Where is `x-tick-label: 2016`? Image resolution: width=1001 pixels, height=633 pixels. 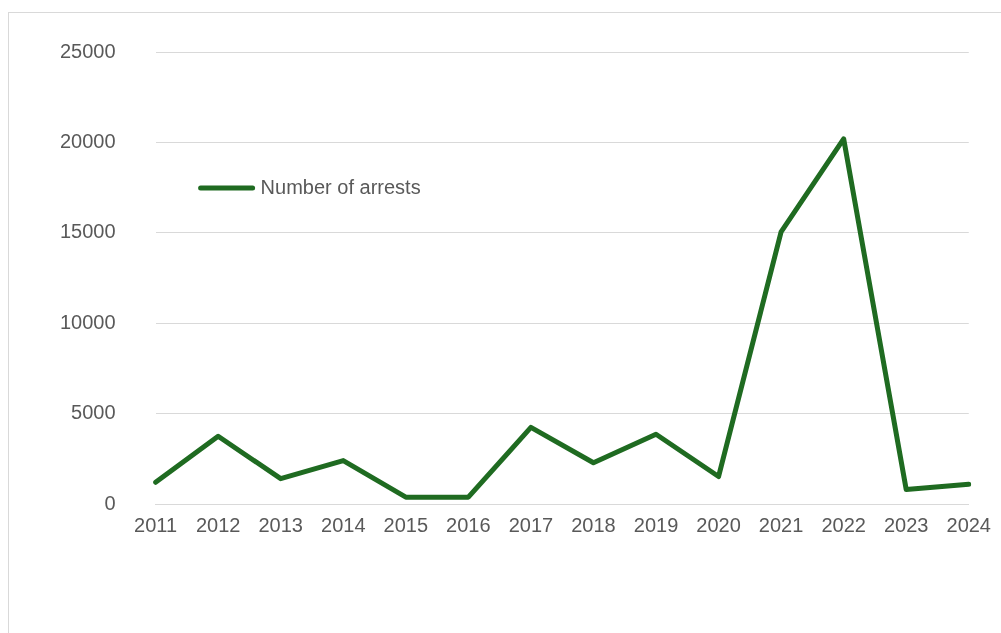 x-tick-label: 2016 is located at coordinates (468, 524).